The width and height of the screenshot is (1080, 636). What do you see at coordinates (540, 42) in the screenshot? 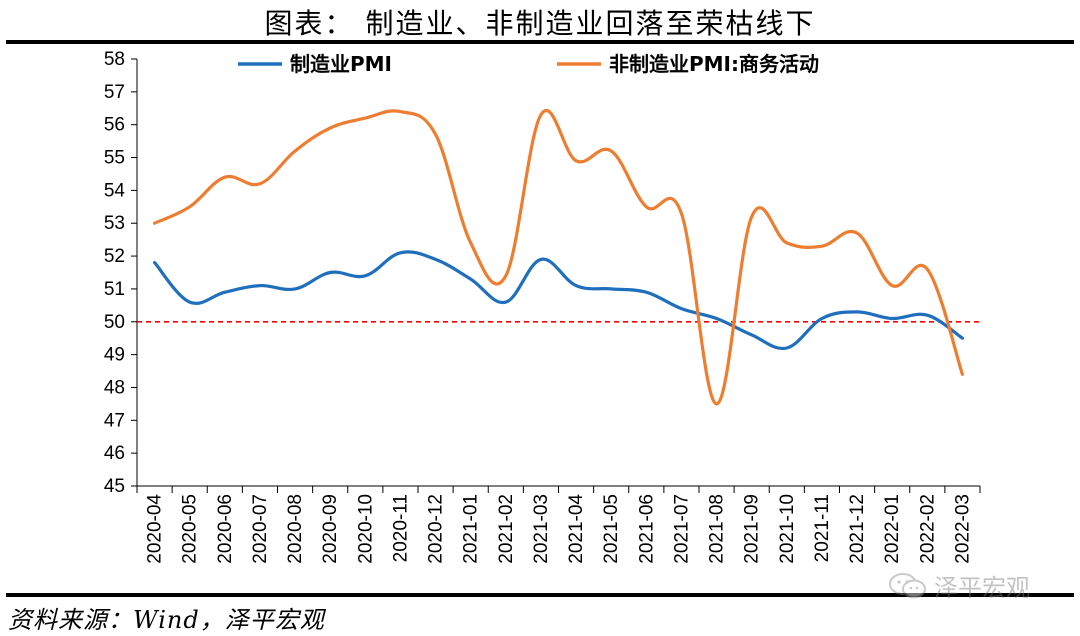
I see `top-rule` at bounding box center [540, 42].